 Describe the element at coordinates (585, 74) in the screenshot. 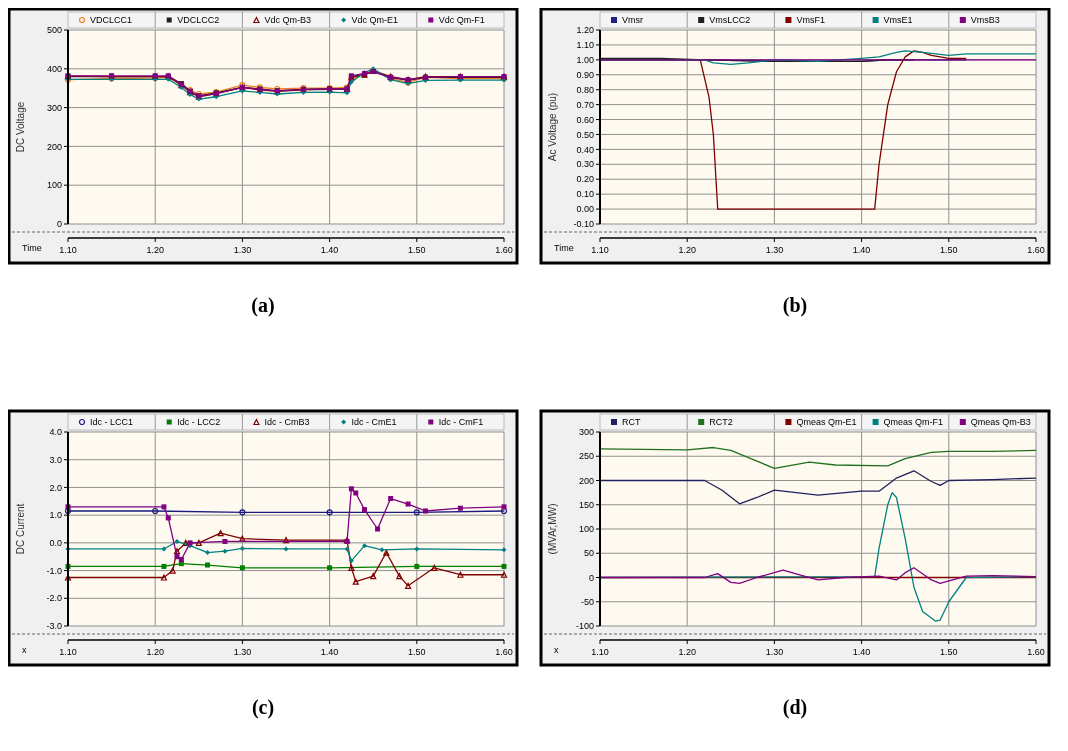

I see `y-tick-label: 0.90` at that location.